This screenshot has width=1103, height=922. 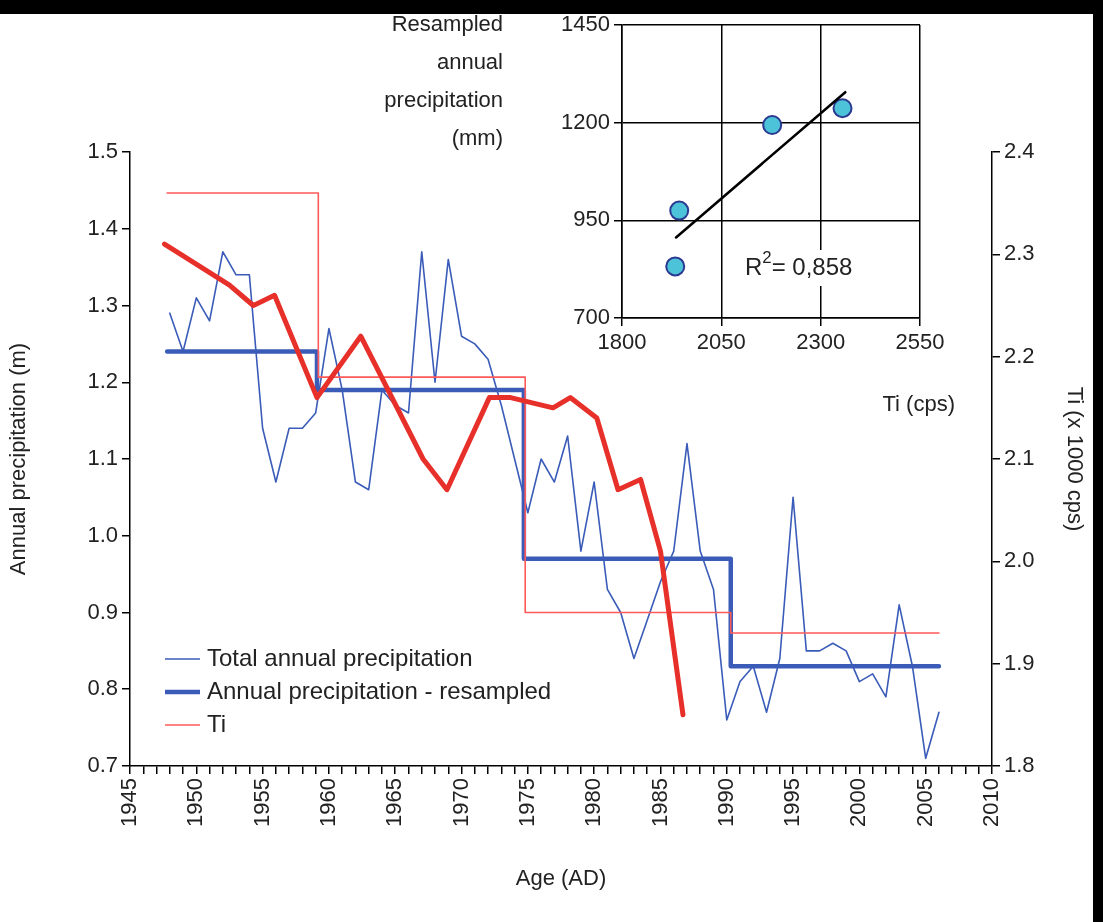 What do you see at coordinates (1019, 253) in the screenshot?
I see `y2-tick-label: 2.3` at bounding box center [1019, 253].